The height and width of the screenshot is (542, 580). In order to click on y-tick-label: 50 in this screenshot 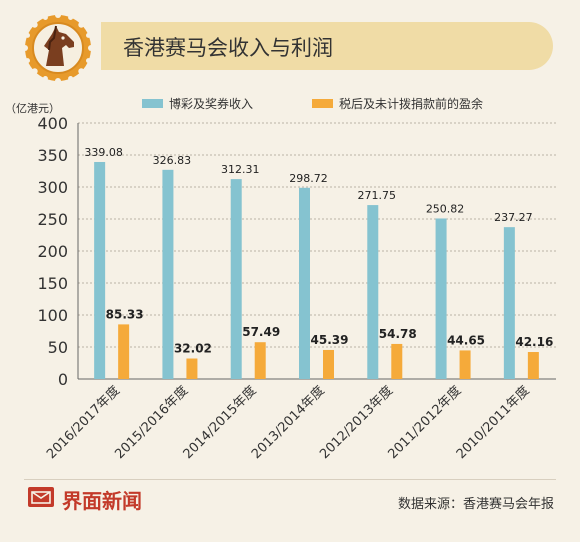, I will do `click(58, 347)`.